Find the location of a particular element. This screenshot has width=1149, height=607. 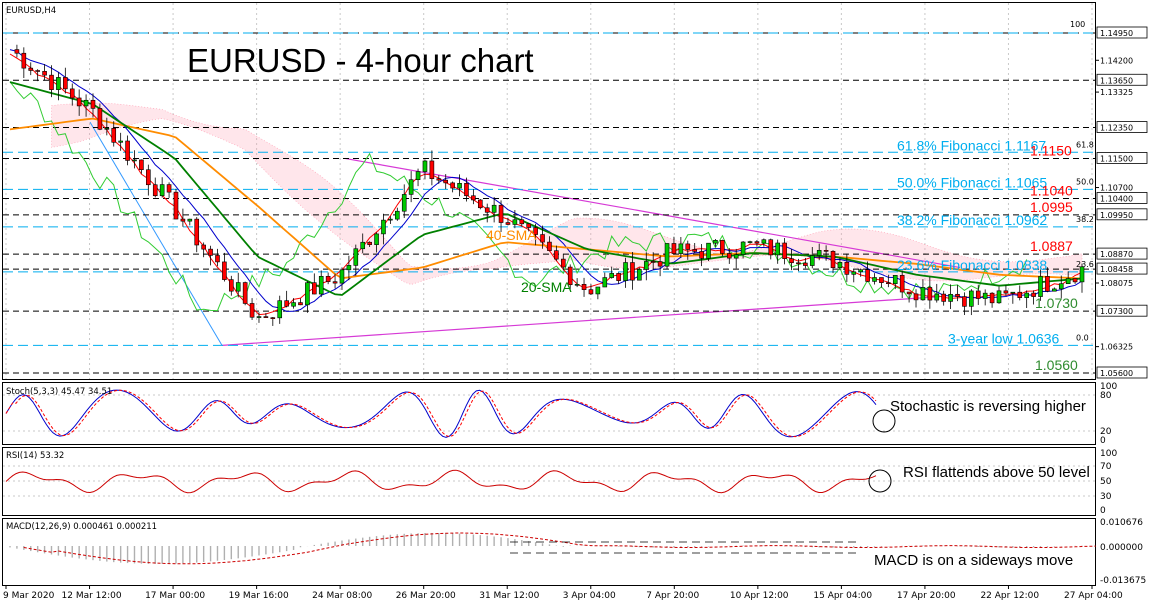

upper-trendline is located at coordinates (652, 213).